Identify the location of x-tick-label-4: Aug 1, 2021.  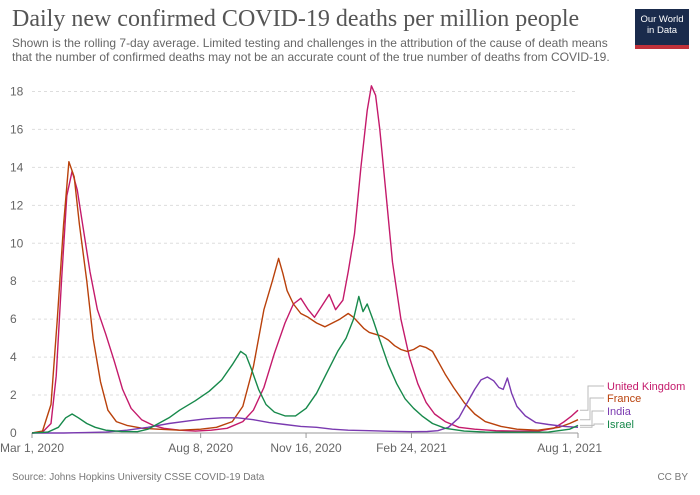
(569, 448).